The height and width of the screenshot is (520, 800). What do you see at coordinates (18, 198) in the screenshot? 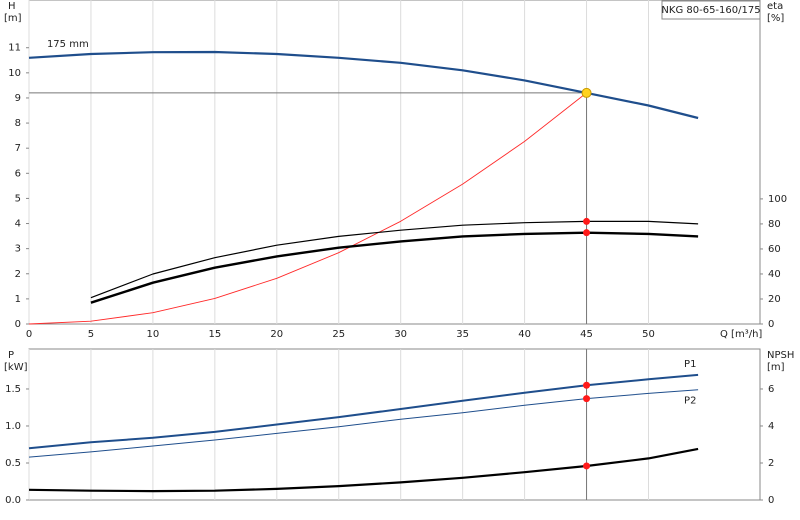
I see `y-tick-label: 5` at bounding box center [18, 198].